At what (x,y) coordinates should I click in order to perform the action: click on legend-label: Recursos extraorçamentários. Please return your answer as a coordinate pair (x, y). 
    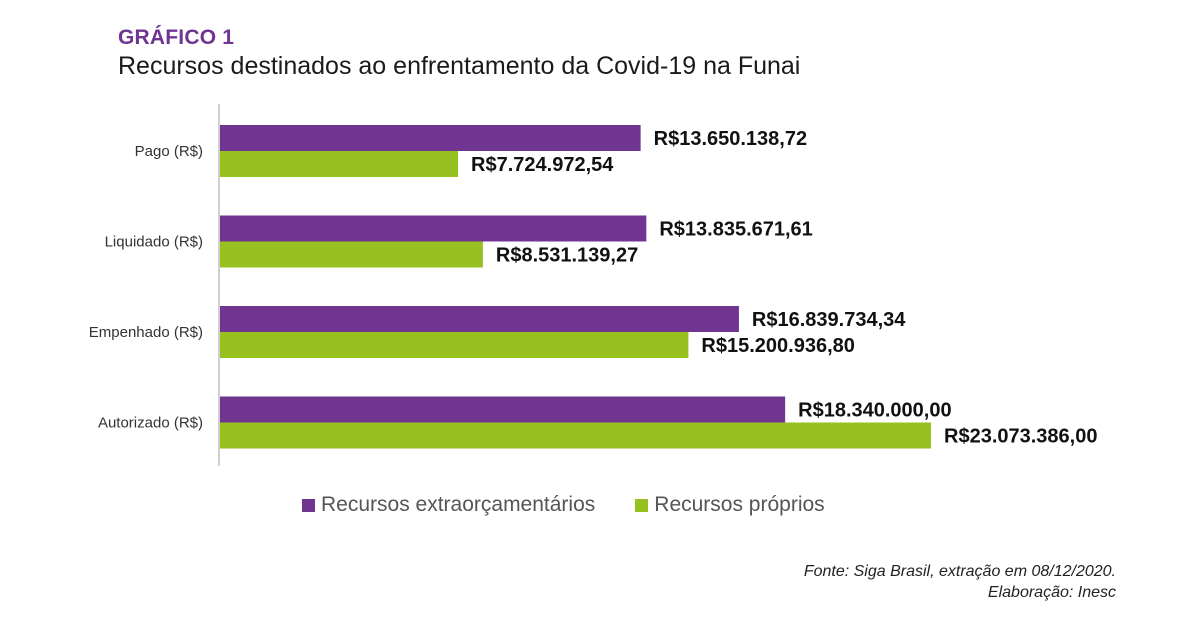
    Looking at the image, I should click on (458, 504).